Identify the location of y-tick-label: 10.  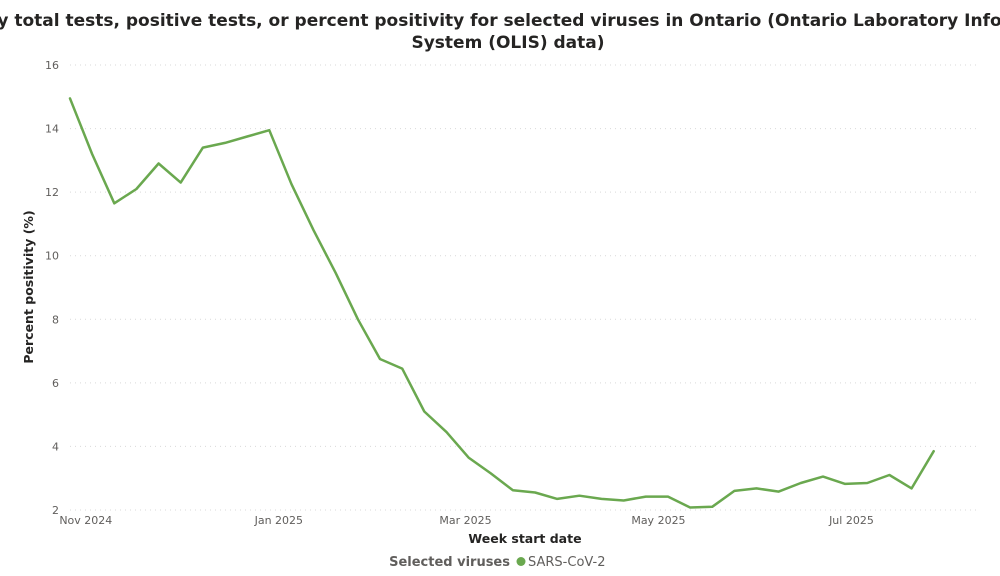
(52, 256).